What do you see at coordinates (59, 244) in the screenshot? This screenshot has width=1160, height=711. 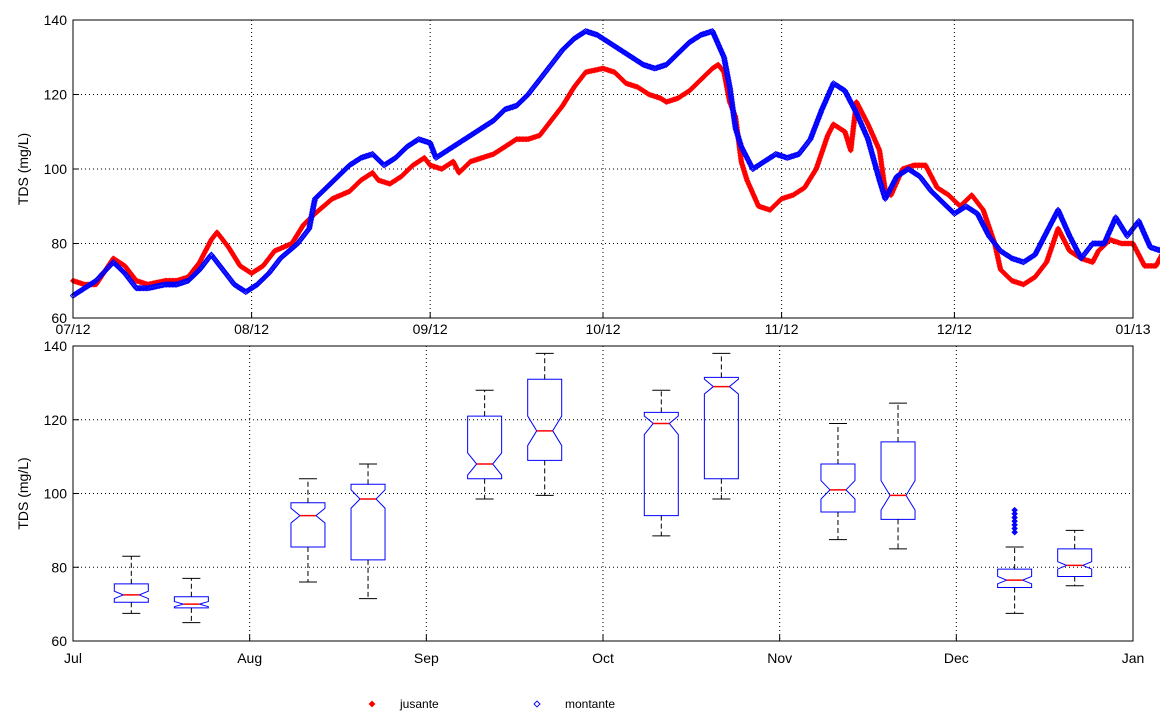 I see `timeseries-y-tick-label: 80` at bounding box center [59, 244].